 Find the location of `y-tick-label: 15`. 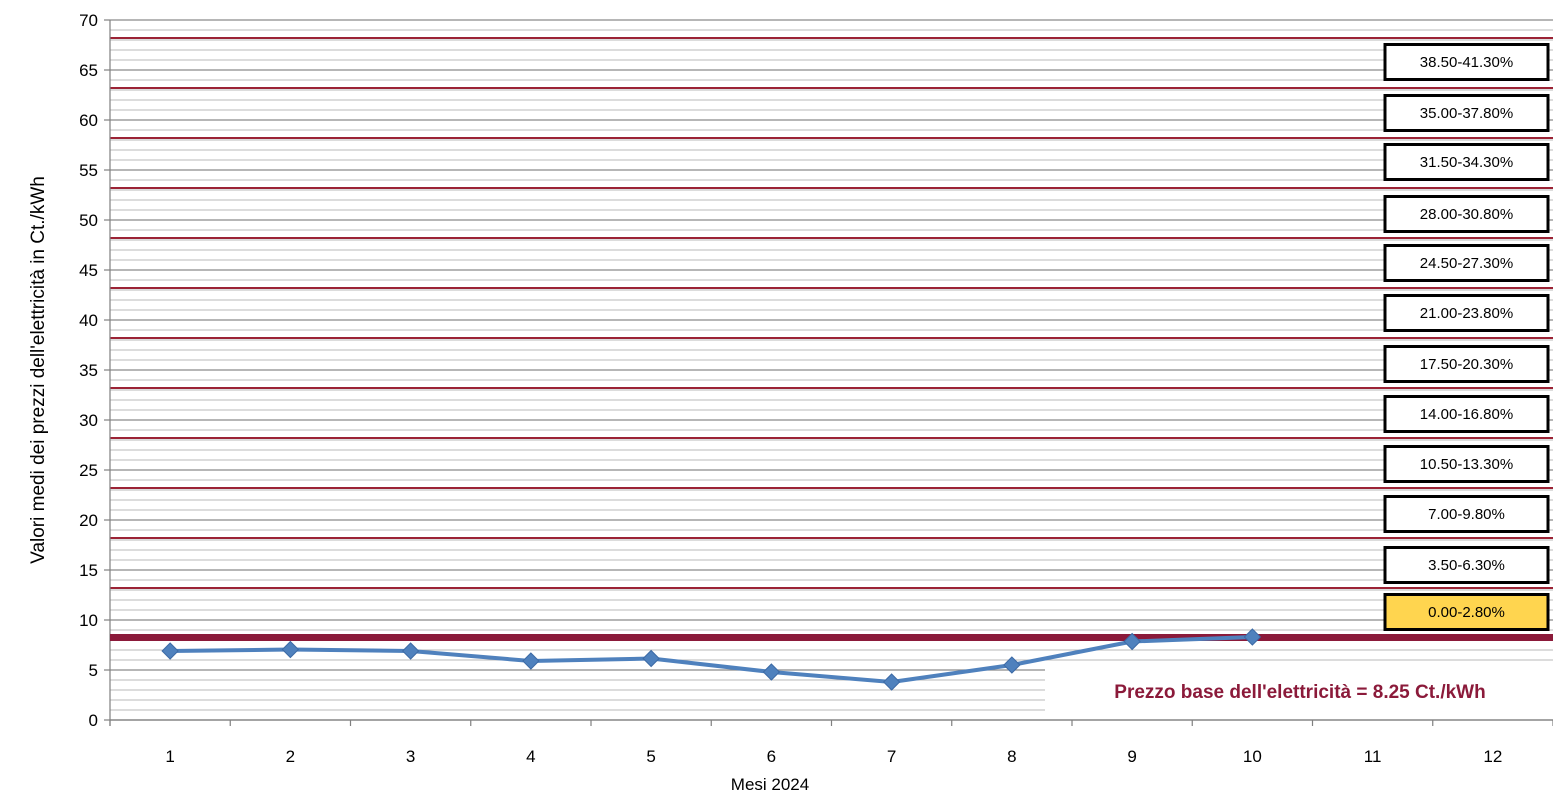

y-tick-label: 15 is located at coordinates (88, 570).